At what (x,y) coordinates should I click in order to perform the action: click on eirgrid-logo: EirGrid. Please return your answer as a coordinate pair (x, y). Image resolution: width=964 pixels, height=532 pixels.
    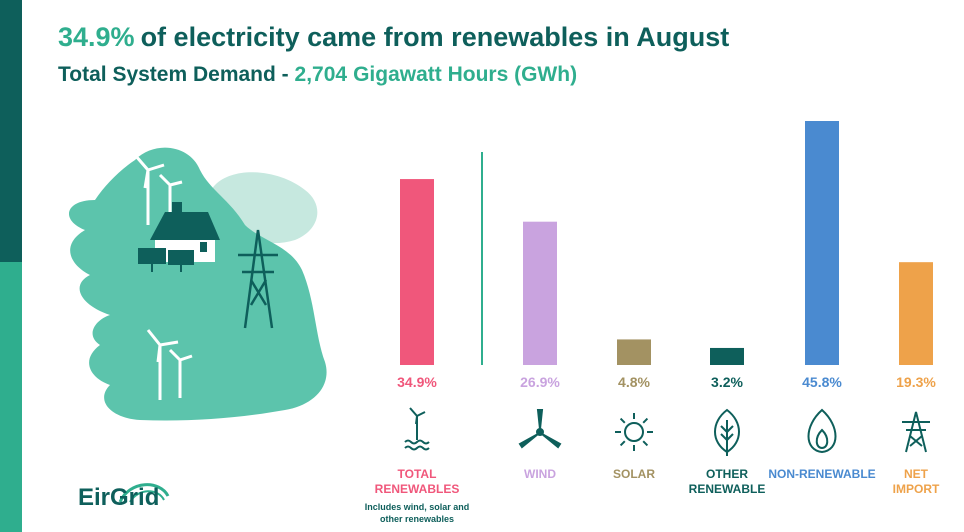
    Looking at the image, I should click on (120, 497).